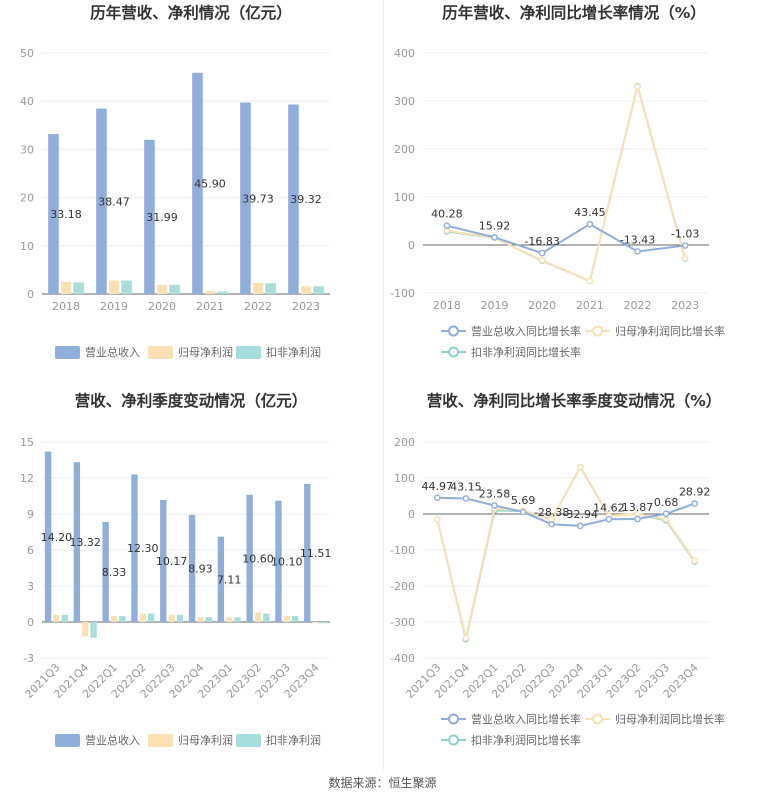 This screenshot has height=801, width=765. What do you see at coordinates (670, 719) in the screenshot?
I see `quarterly-growth-legend-label: 归母净利润同比增长率` at bounding box center [670, 719].